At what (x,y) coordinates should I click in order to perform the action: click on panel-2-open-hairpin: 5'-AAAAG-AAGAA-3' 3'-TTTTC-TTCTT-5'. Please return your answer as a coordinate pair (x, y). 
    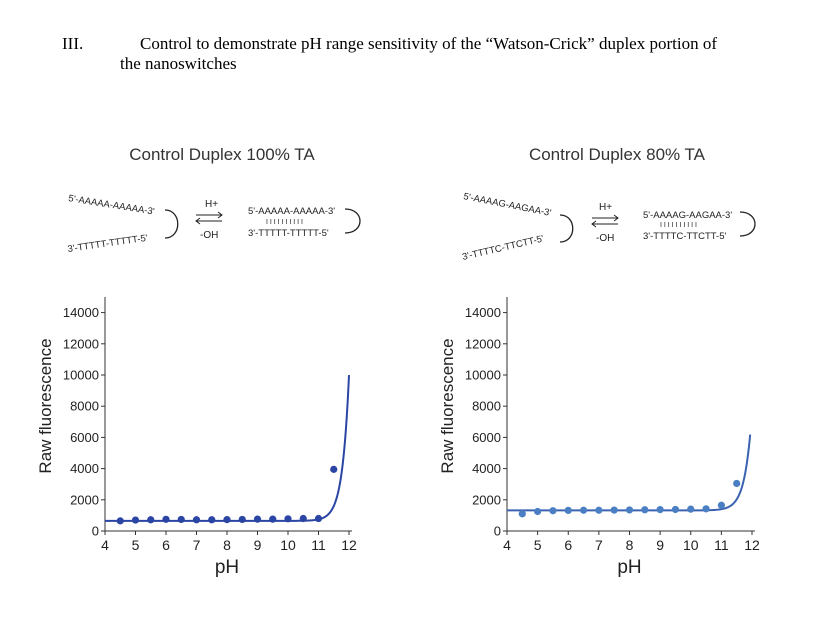
    Looking at the image, I should click on (517, 227).